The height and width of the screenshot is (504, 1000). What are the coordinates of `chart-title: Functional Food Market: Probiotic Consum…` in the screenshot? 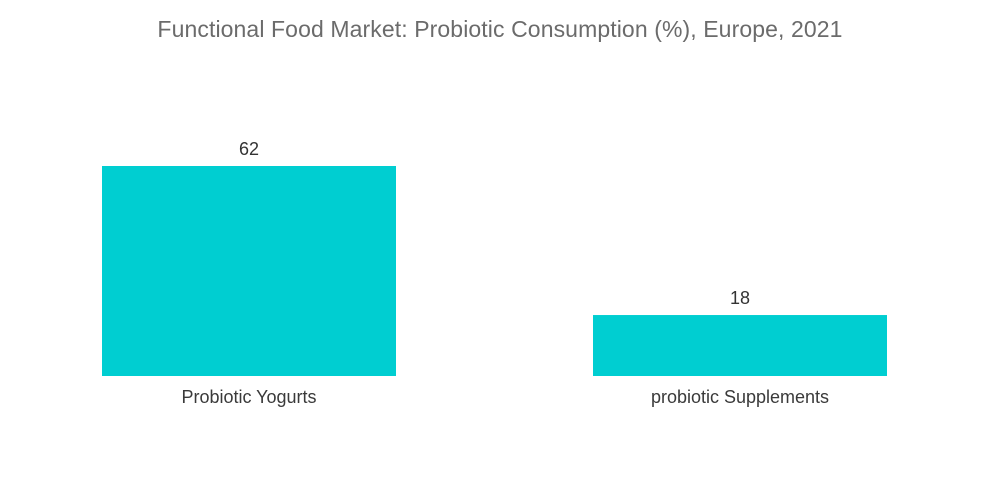 It's located at (500, 29).